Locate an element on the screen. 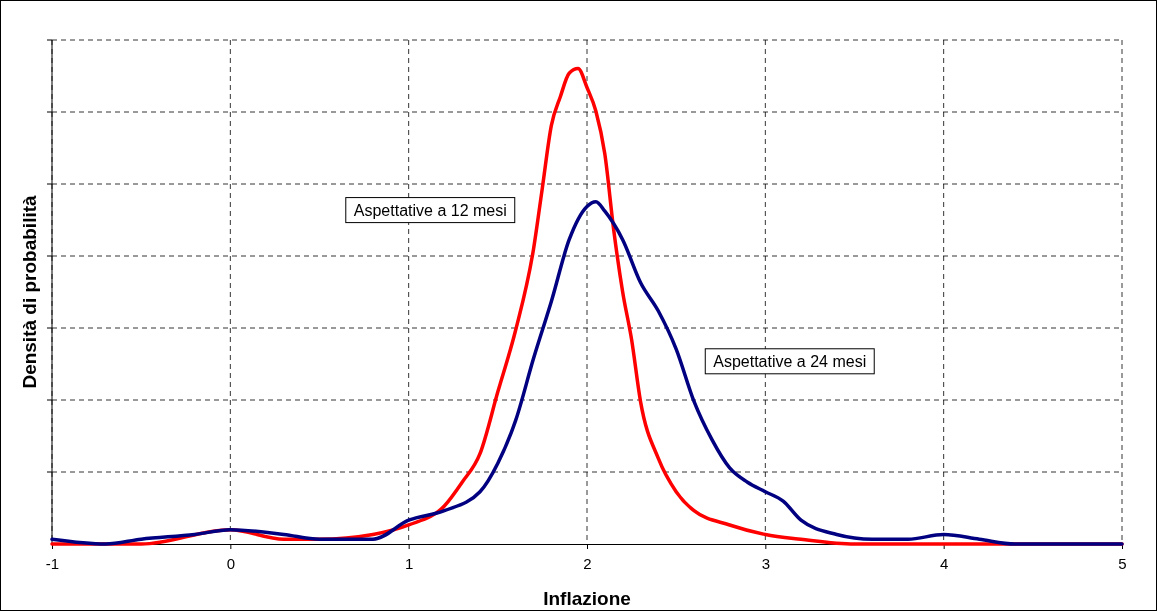 Image resolution: width=1157 pixels, height=611 pixels. series-label: Aspettative a 24 mesi is located at coordinates (790, 361).